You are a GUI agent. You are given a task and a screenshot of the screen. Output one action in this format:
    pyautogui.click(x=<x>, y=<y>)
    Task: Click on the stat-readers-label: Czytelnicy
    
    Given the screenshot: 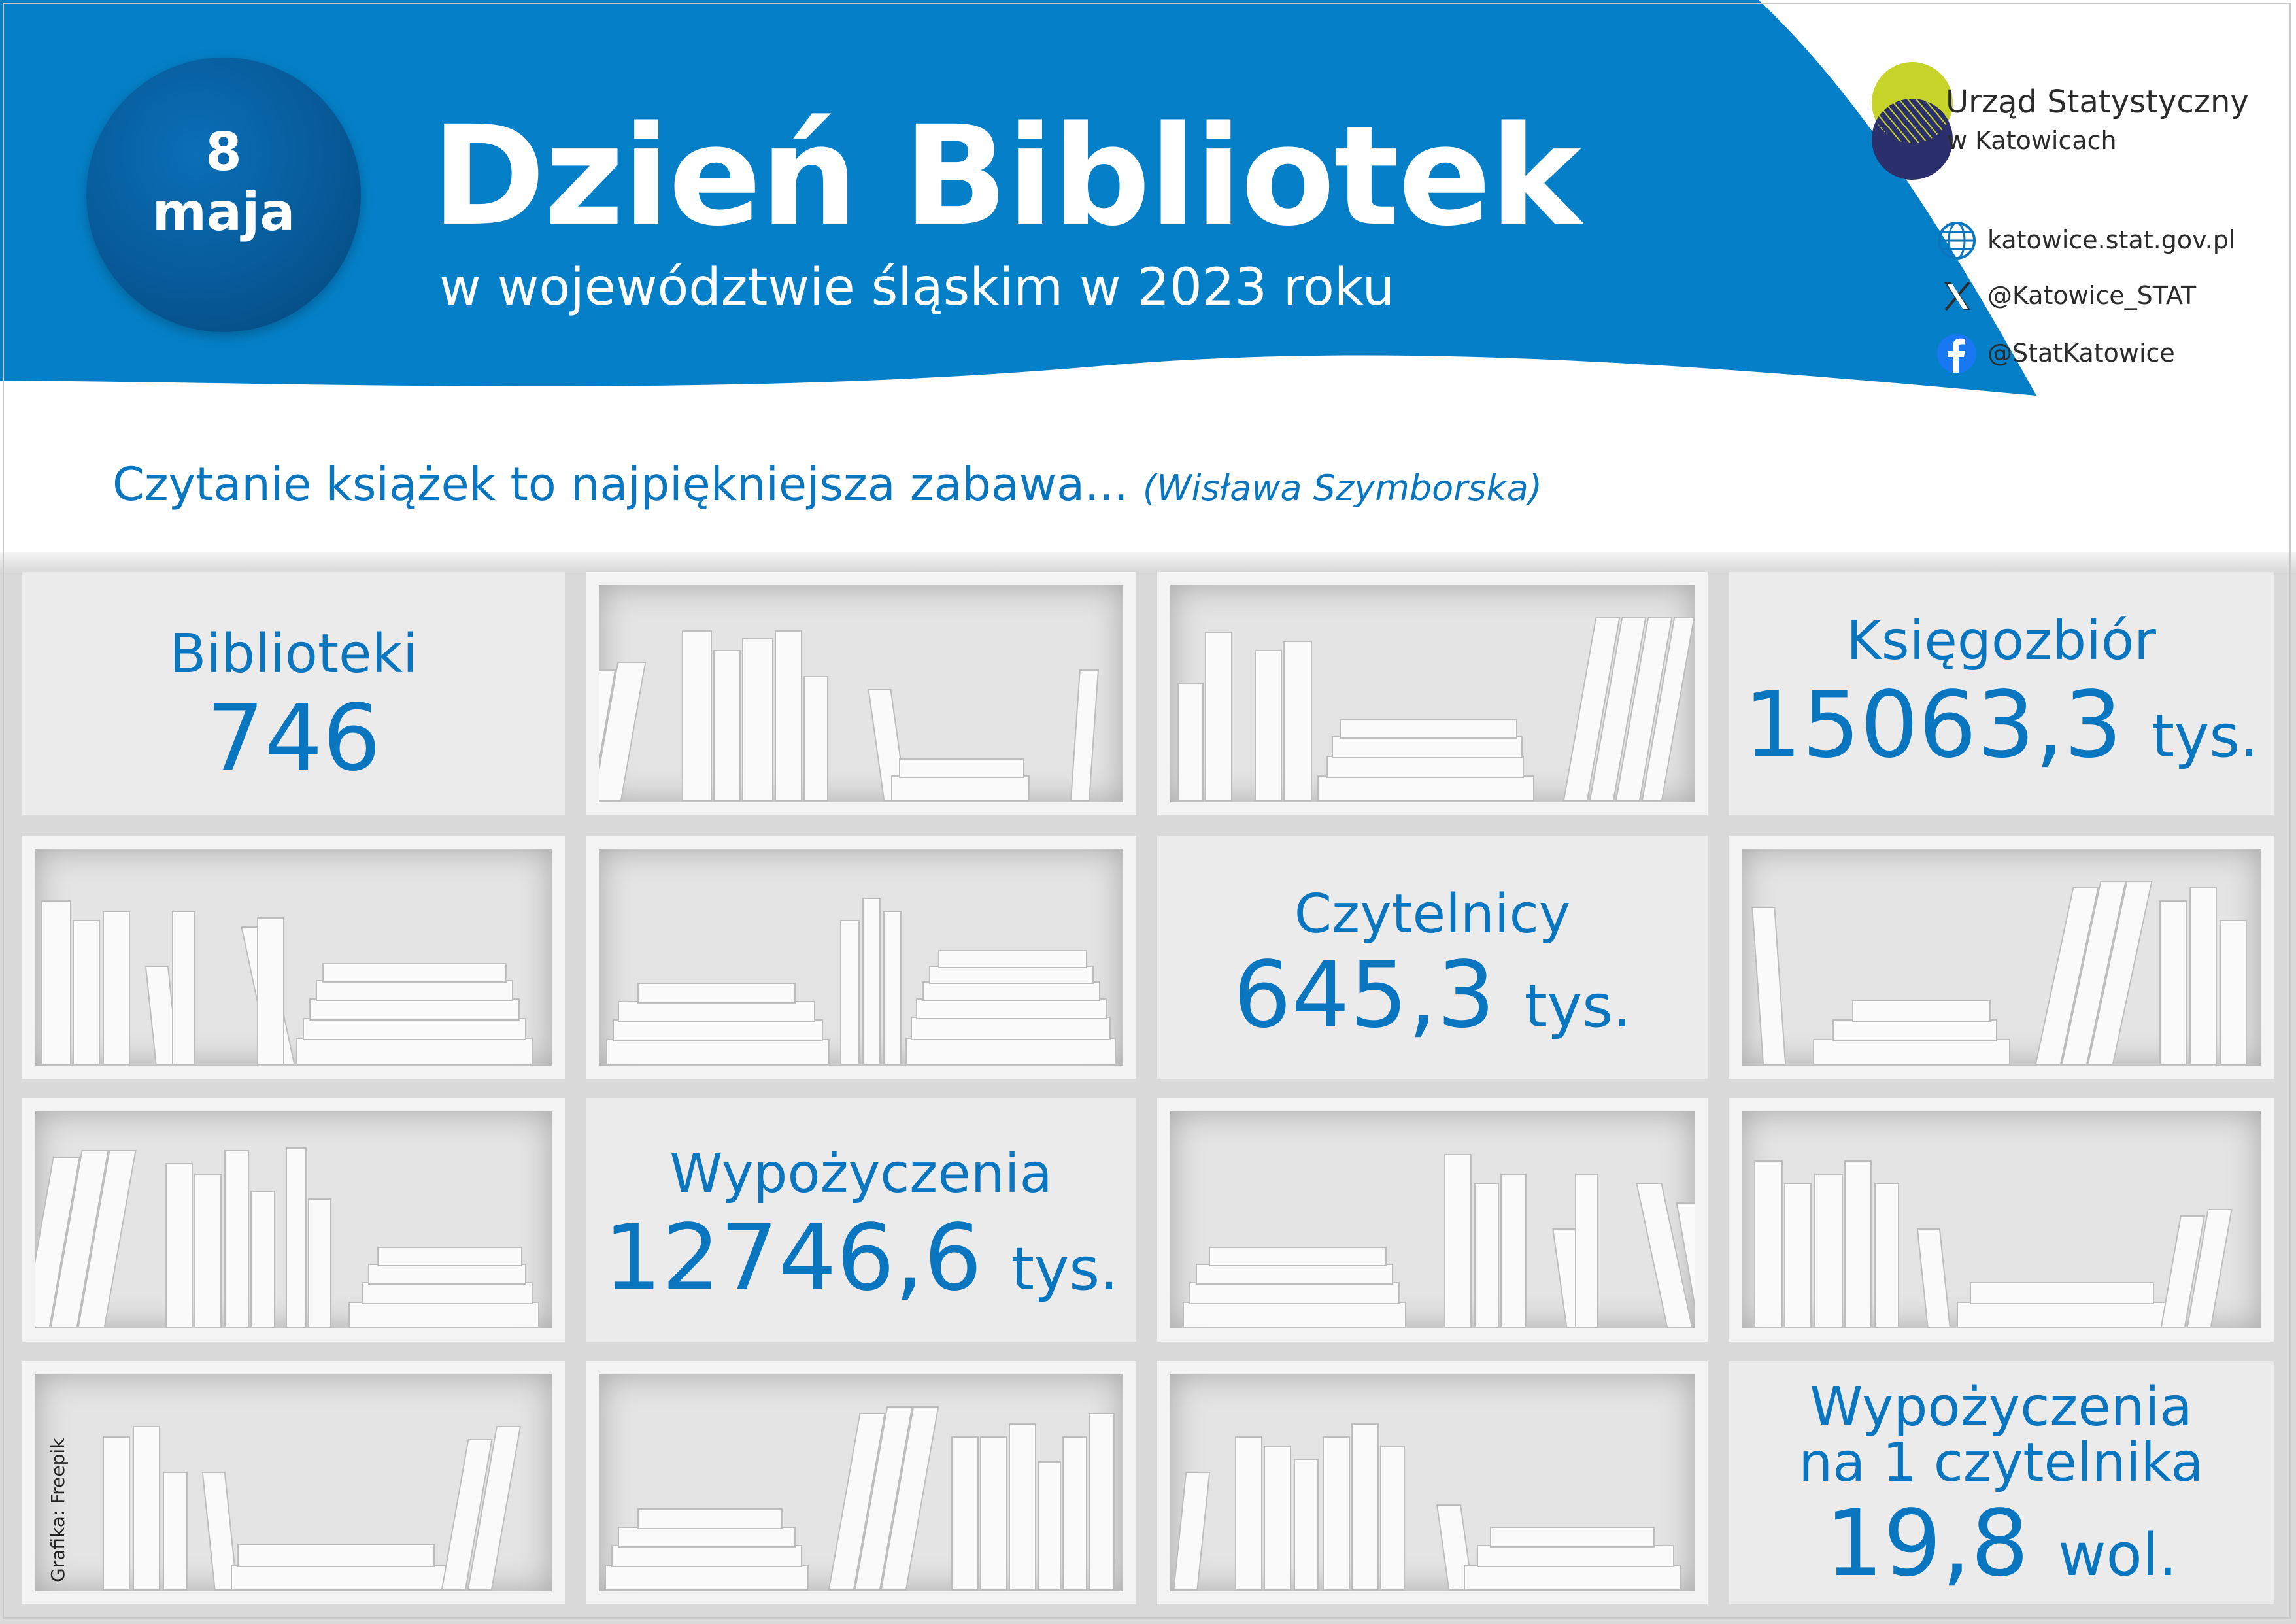 What is the action you would take?
    pyautogui.click(x=1432, y=914)
    